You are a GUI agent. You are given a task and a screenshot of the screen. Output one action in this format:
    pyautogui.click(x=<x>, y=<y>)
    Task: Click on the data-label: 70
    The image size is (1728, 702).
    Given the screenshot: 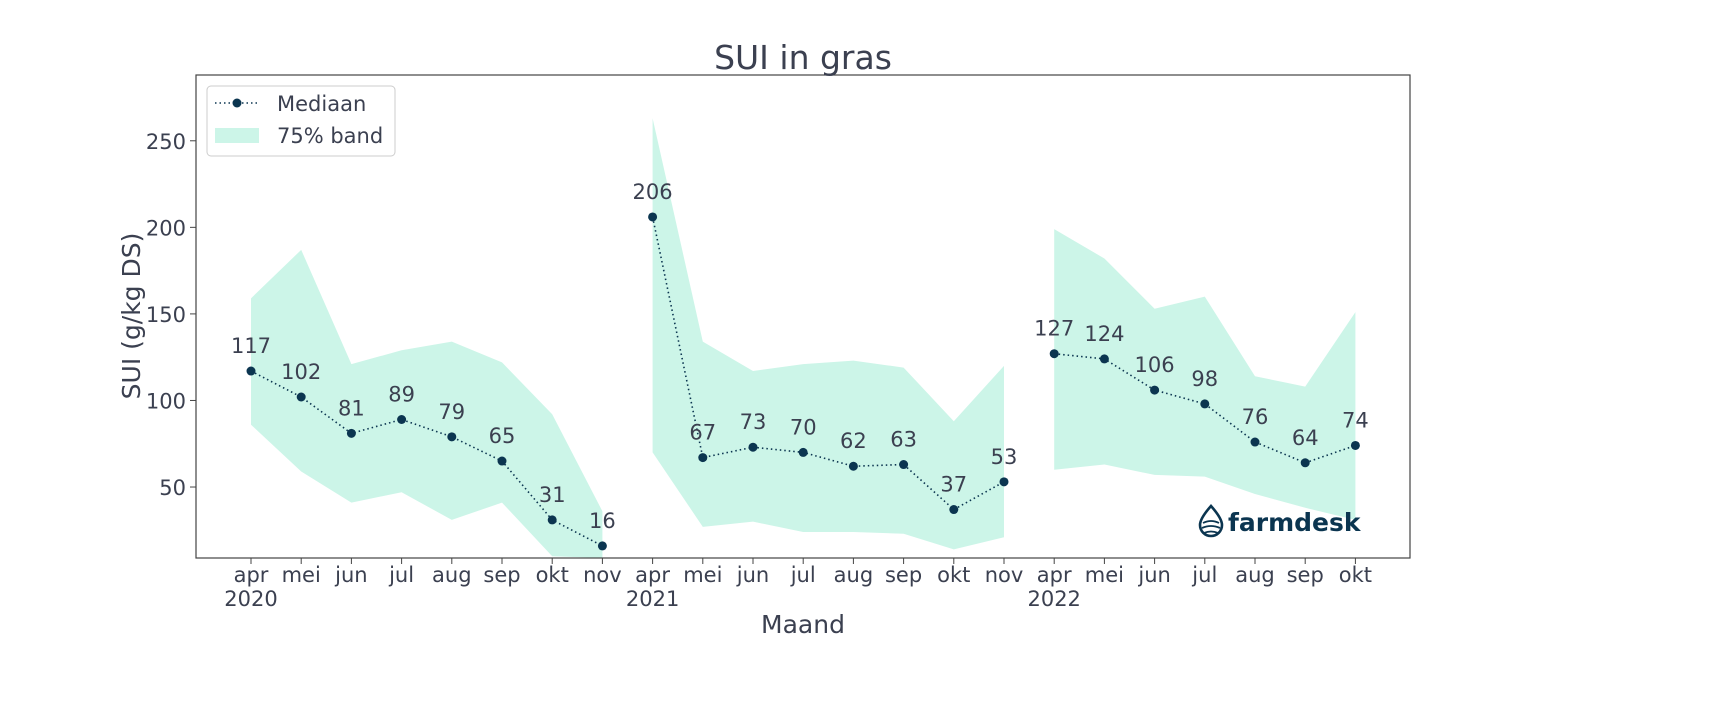 What is the action you would take?
    pyautogui.click(x=803, y=427)
    